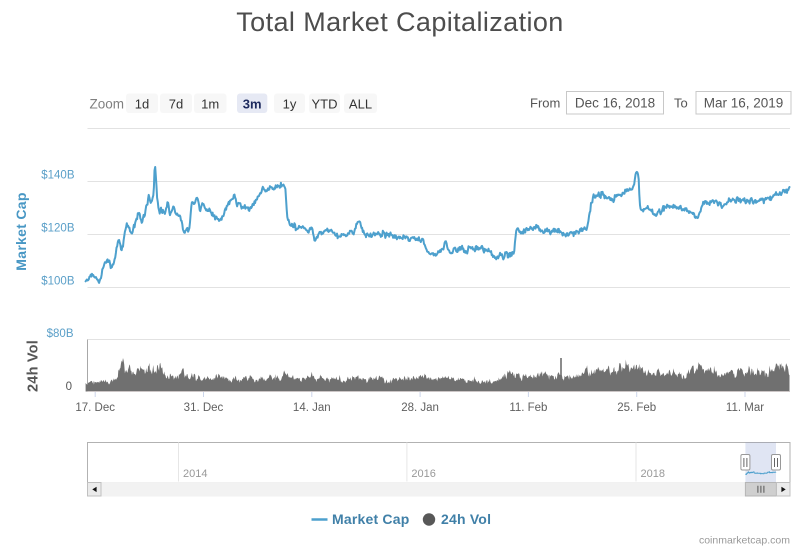 The image size is (800, 550). Describe the element at coordinates (195, 474) in the screenshot. I see `svg-text: 2014` at that location.